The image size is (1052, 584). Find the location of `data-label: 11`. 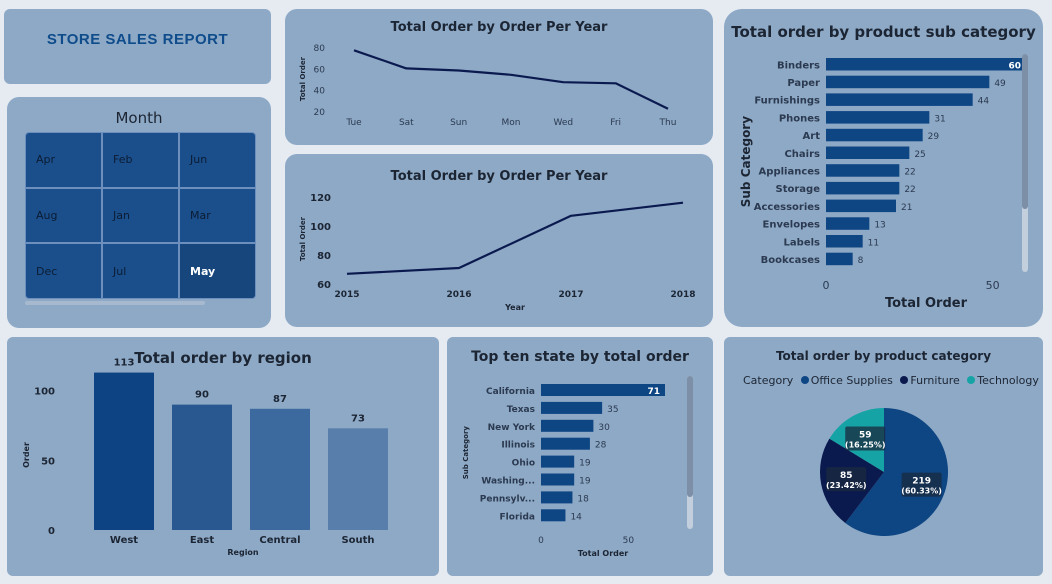

data-label: 11 is located at coordinates (873, 243).